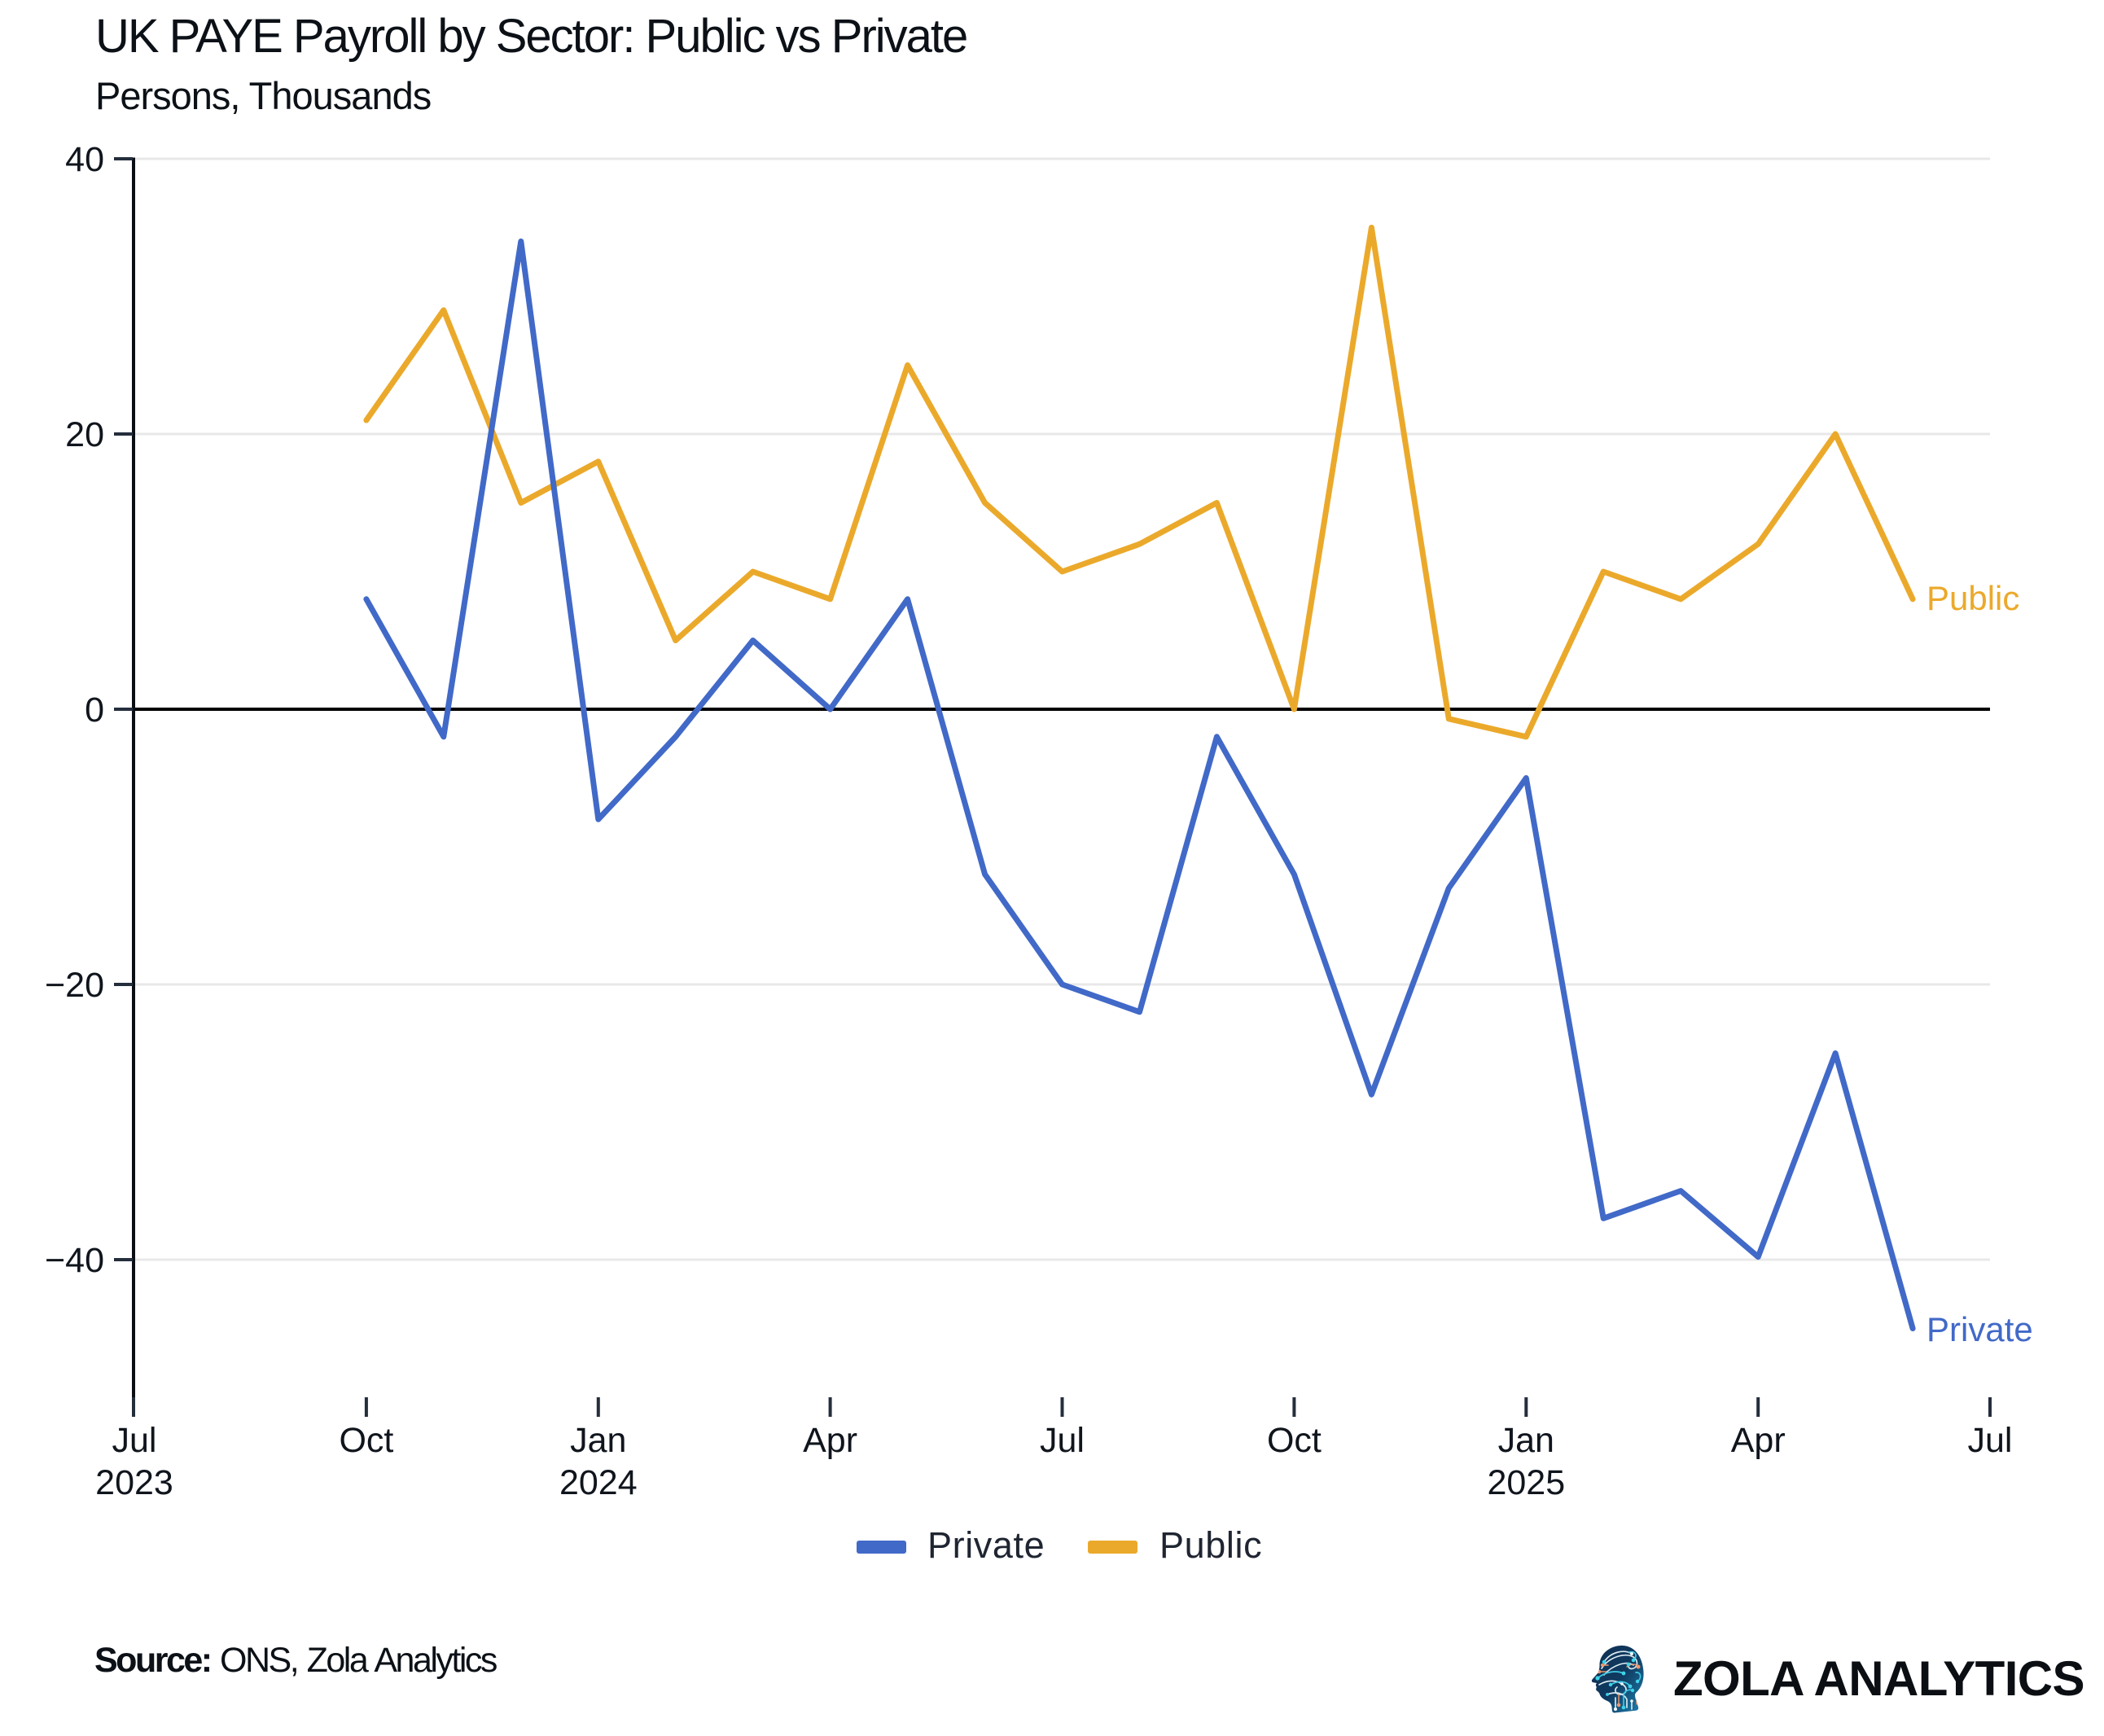  What do you see at coordinates (94, 710) in the screenshot?
I see `svg-text: 0` at bounding box center [94, 710].